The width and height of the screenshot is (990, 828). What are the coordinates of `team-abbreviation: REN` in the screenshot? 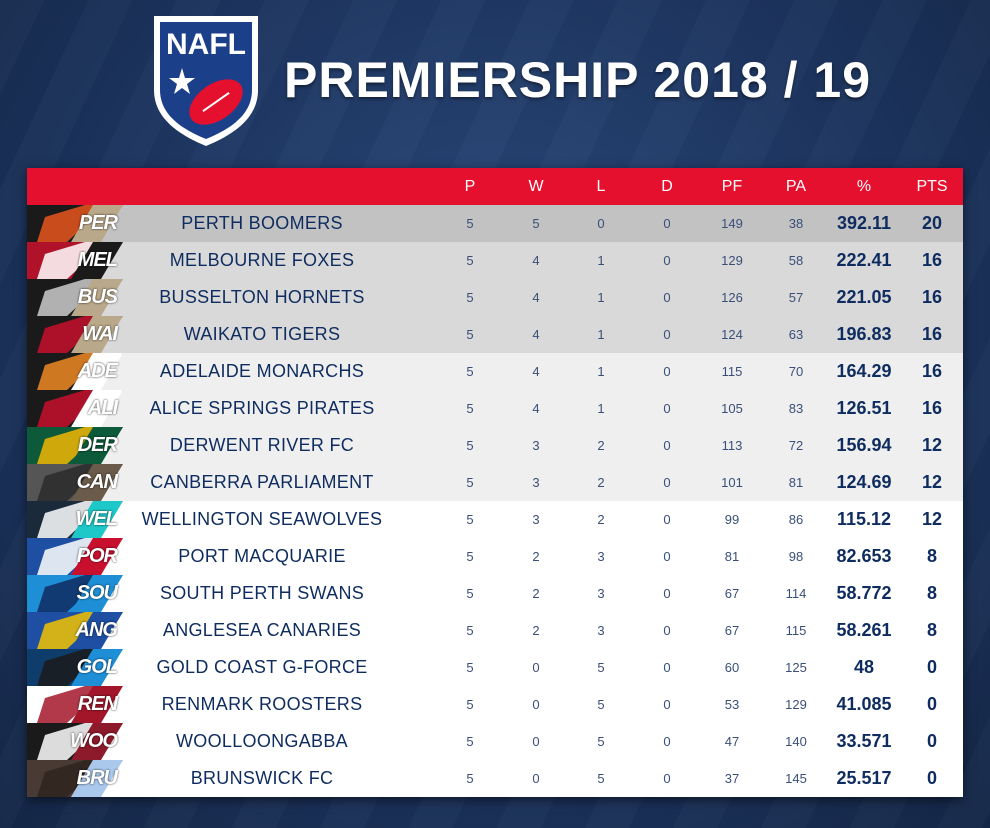 It's located at (97, 704).